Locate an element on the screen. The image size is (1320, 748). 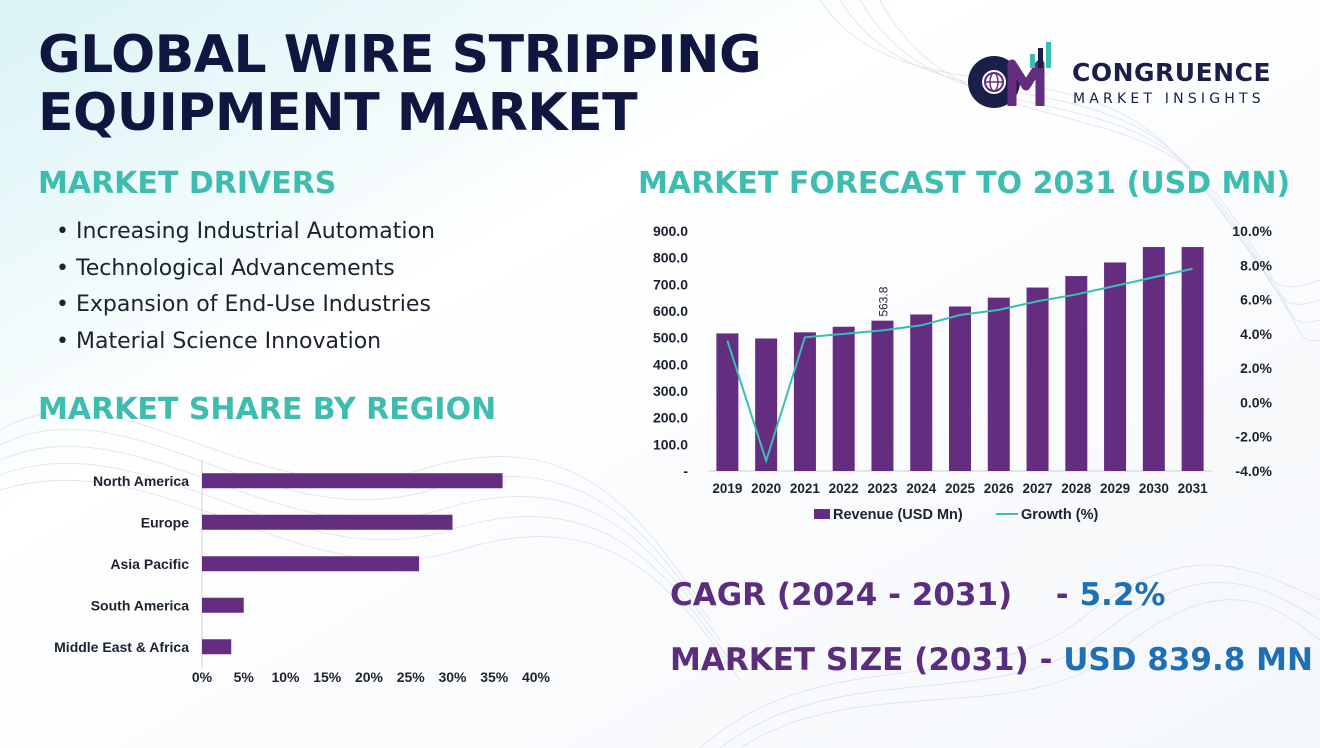
x-tick-label: 2022 is located at coordinates (844, 488).